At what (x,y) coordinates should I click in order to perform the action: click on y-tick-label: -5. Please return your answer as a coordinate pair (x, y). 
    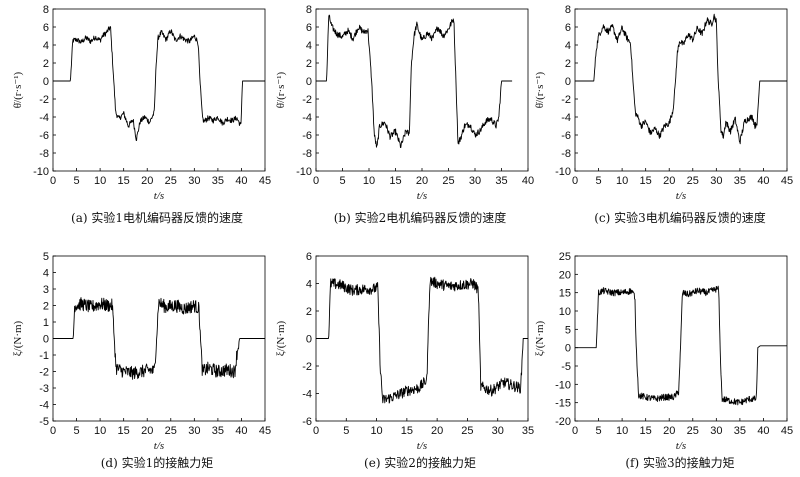
    Looking at the image, I should click on (44, 422).